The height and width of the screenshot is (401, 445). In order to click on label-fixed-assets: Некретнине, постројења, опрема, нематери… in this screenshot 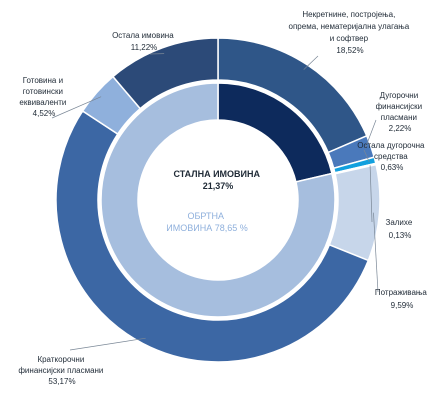, I will do `click(350, 32)`.